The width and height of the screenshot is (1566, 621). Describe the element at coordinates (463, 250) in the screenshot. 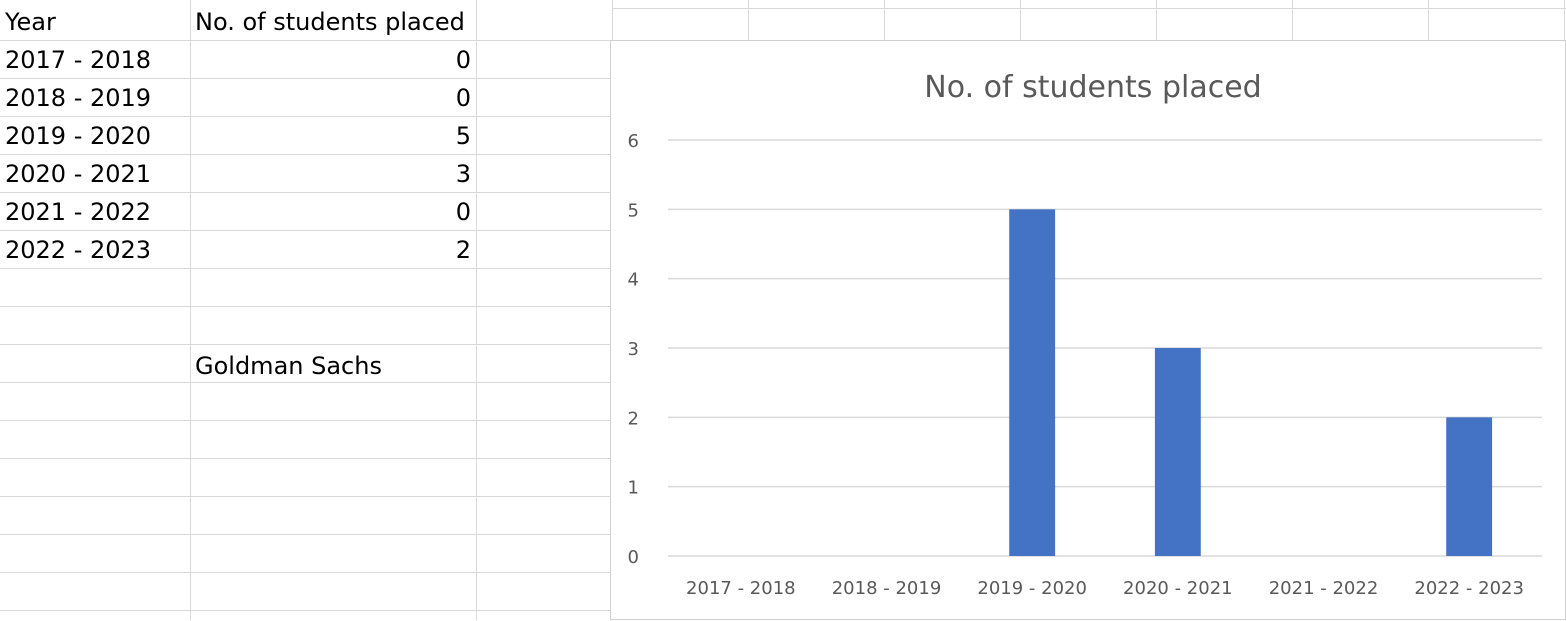

I see `count-cell: 2` at that location.